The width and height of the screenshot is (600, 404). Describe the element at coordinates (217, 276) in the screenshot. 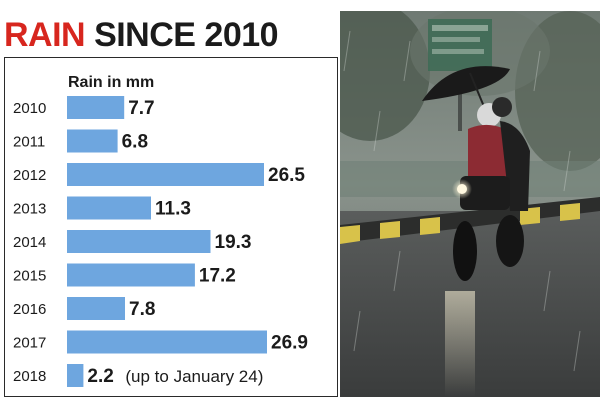

I see `value-label-2015: 17.2` at that location.